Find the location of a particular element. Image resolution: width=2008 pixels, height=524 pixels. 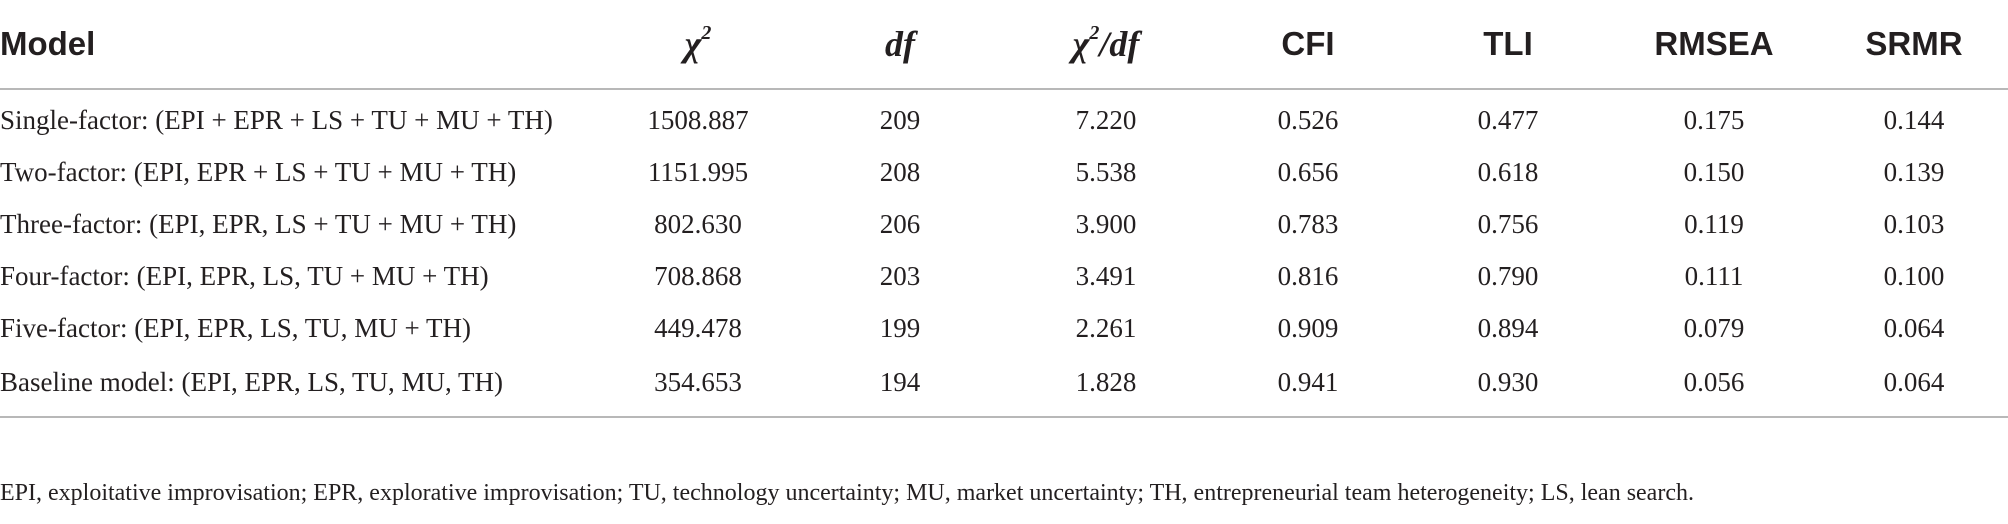

cell-chi-square: 708.868 is located at coordinates (698, 275).